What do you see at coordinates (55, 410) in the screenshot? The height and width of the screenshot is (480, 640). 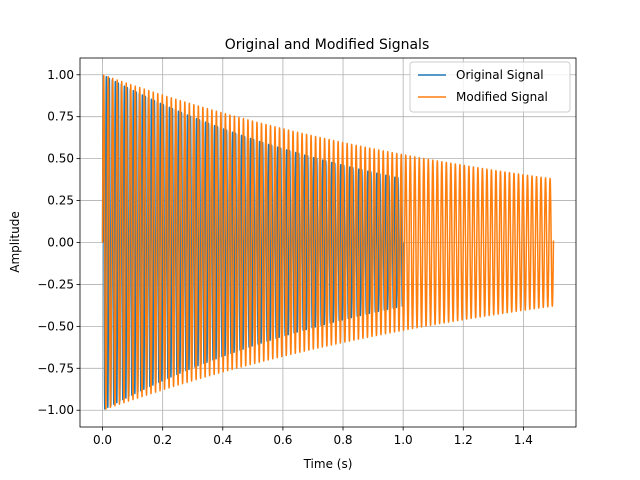 I see `y-tick-label: −1.00` at bounding box center [55, 410].